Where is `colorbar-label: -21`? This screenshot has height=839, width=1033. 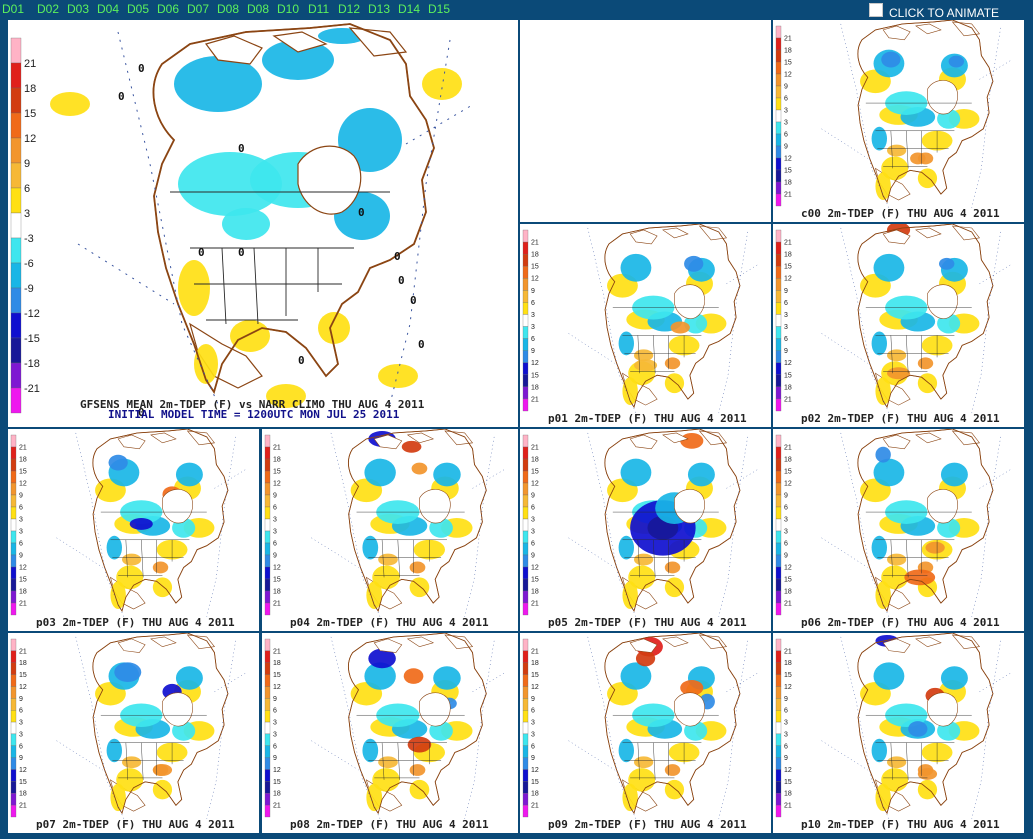
colorbar-label: -21 is located at coordinates (32, 389).